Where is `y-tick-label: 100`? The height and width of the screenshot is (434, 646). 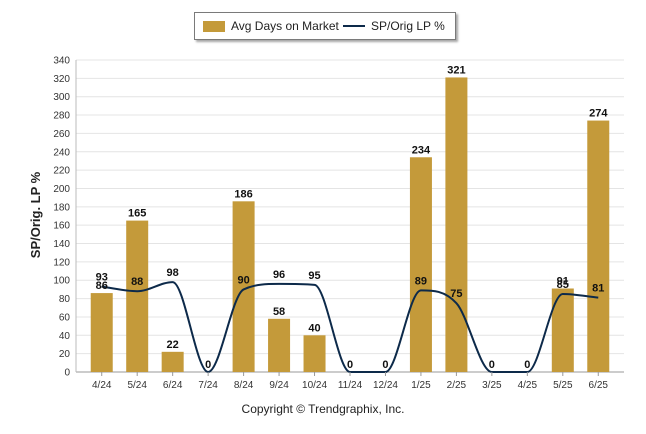
y-tick-label: 100 is located at coordinates (61, 281).